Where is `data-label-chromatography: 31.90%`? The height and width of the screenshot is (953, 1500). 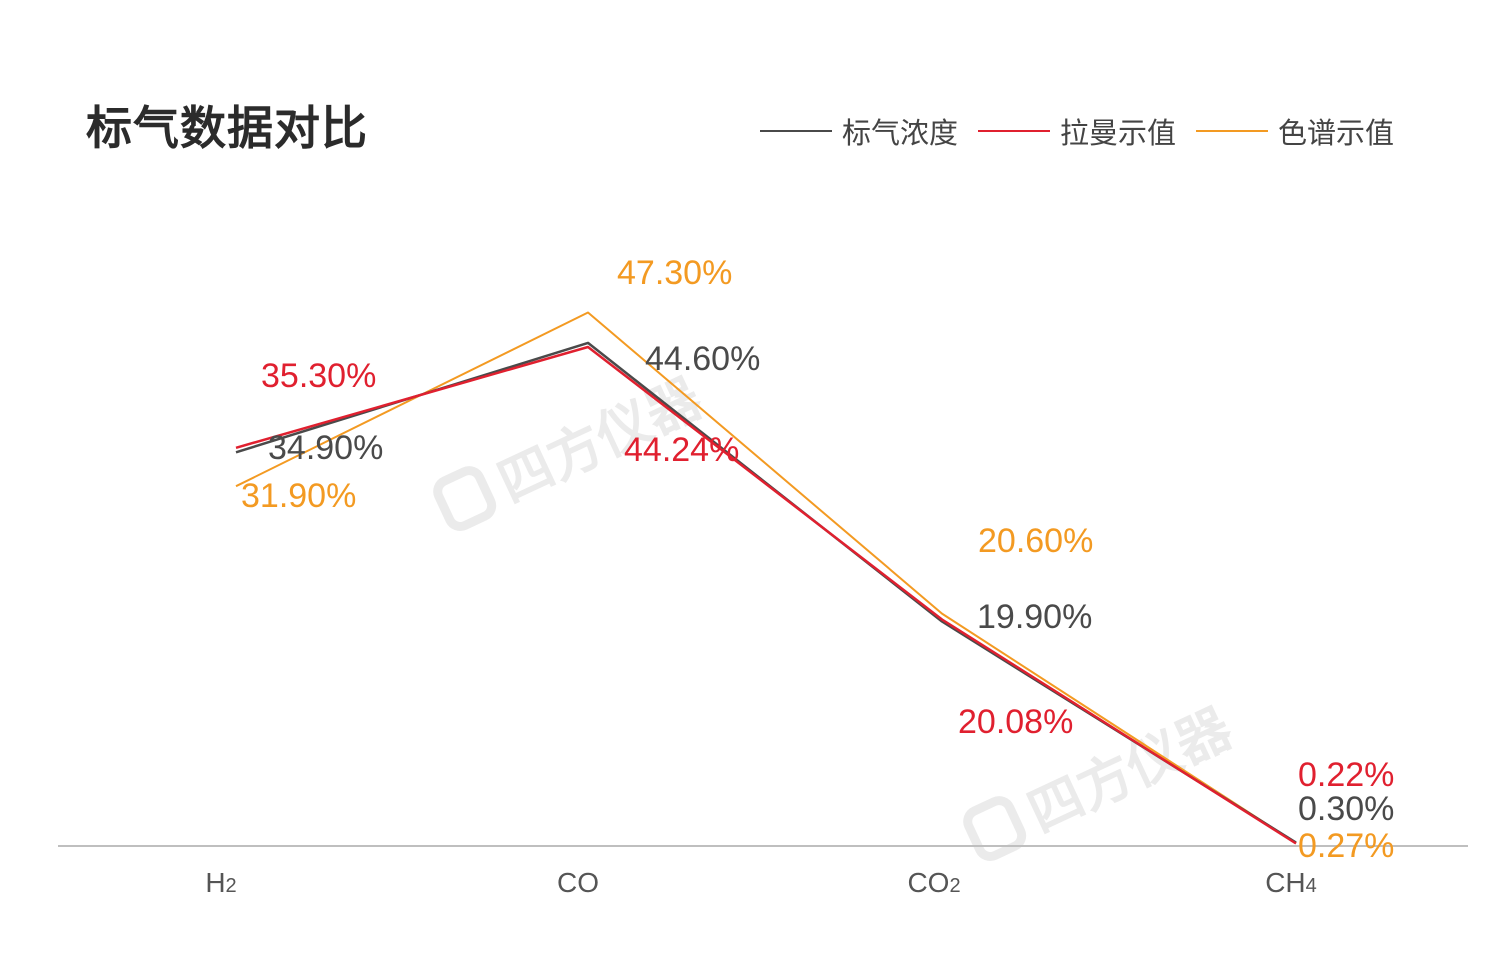
data-label-chromatography: 31.90% is located at coordinates (298, 496).